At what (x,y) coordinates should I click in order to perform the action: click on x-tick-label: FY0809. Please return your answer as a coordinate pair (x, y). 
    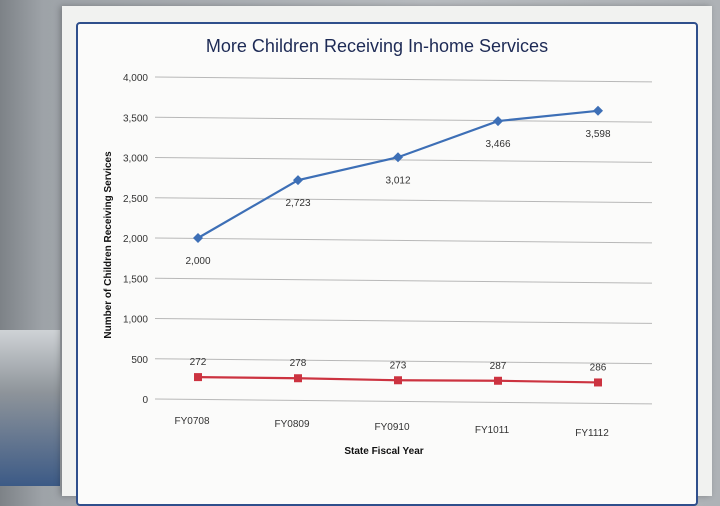
    Looking at the image, I should click on (291, 424).